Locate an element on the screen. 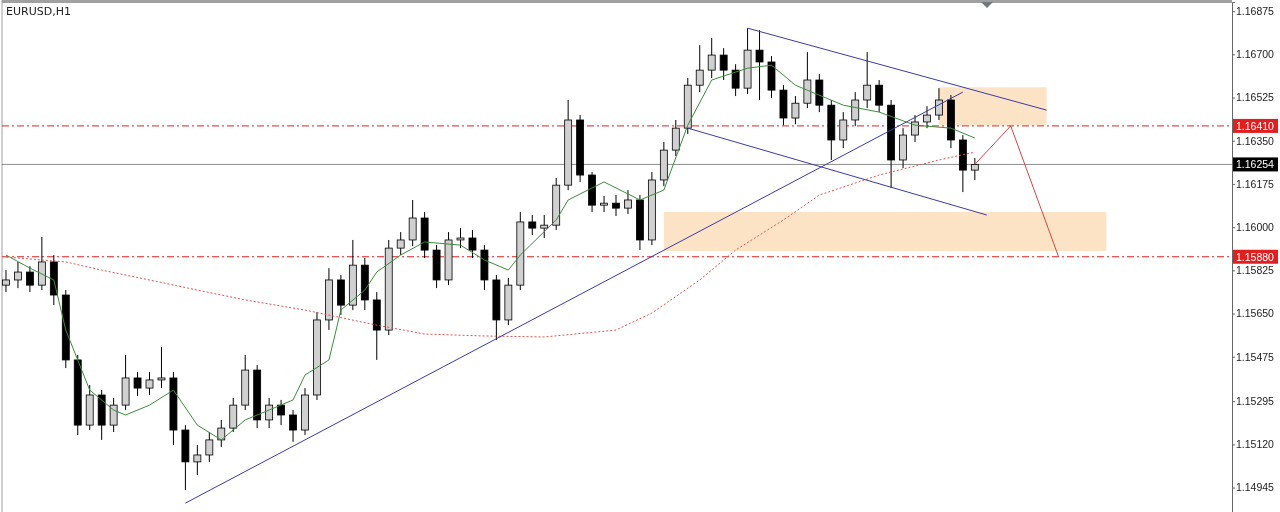 The width and height of the screenshot is (1280, 512). y-tick-label: 1.15295 is located at coordinates (1255, 401).